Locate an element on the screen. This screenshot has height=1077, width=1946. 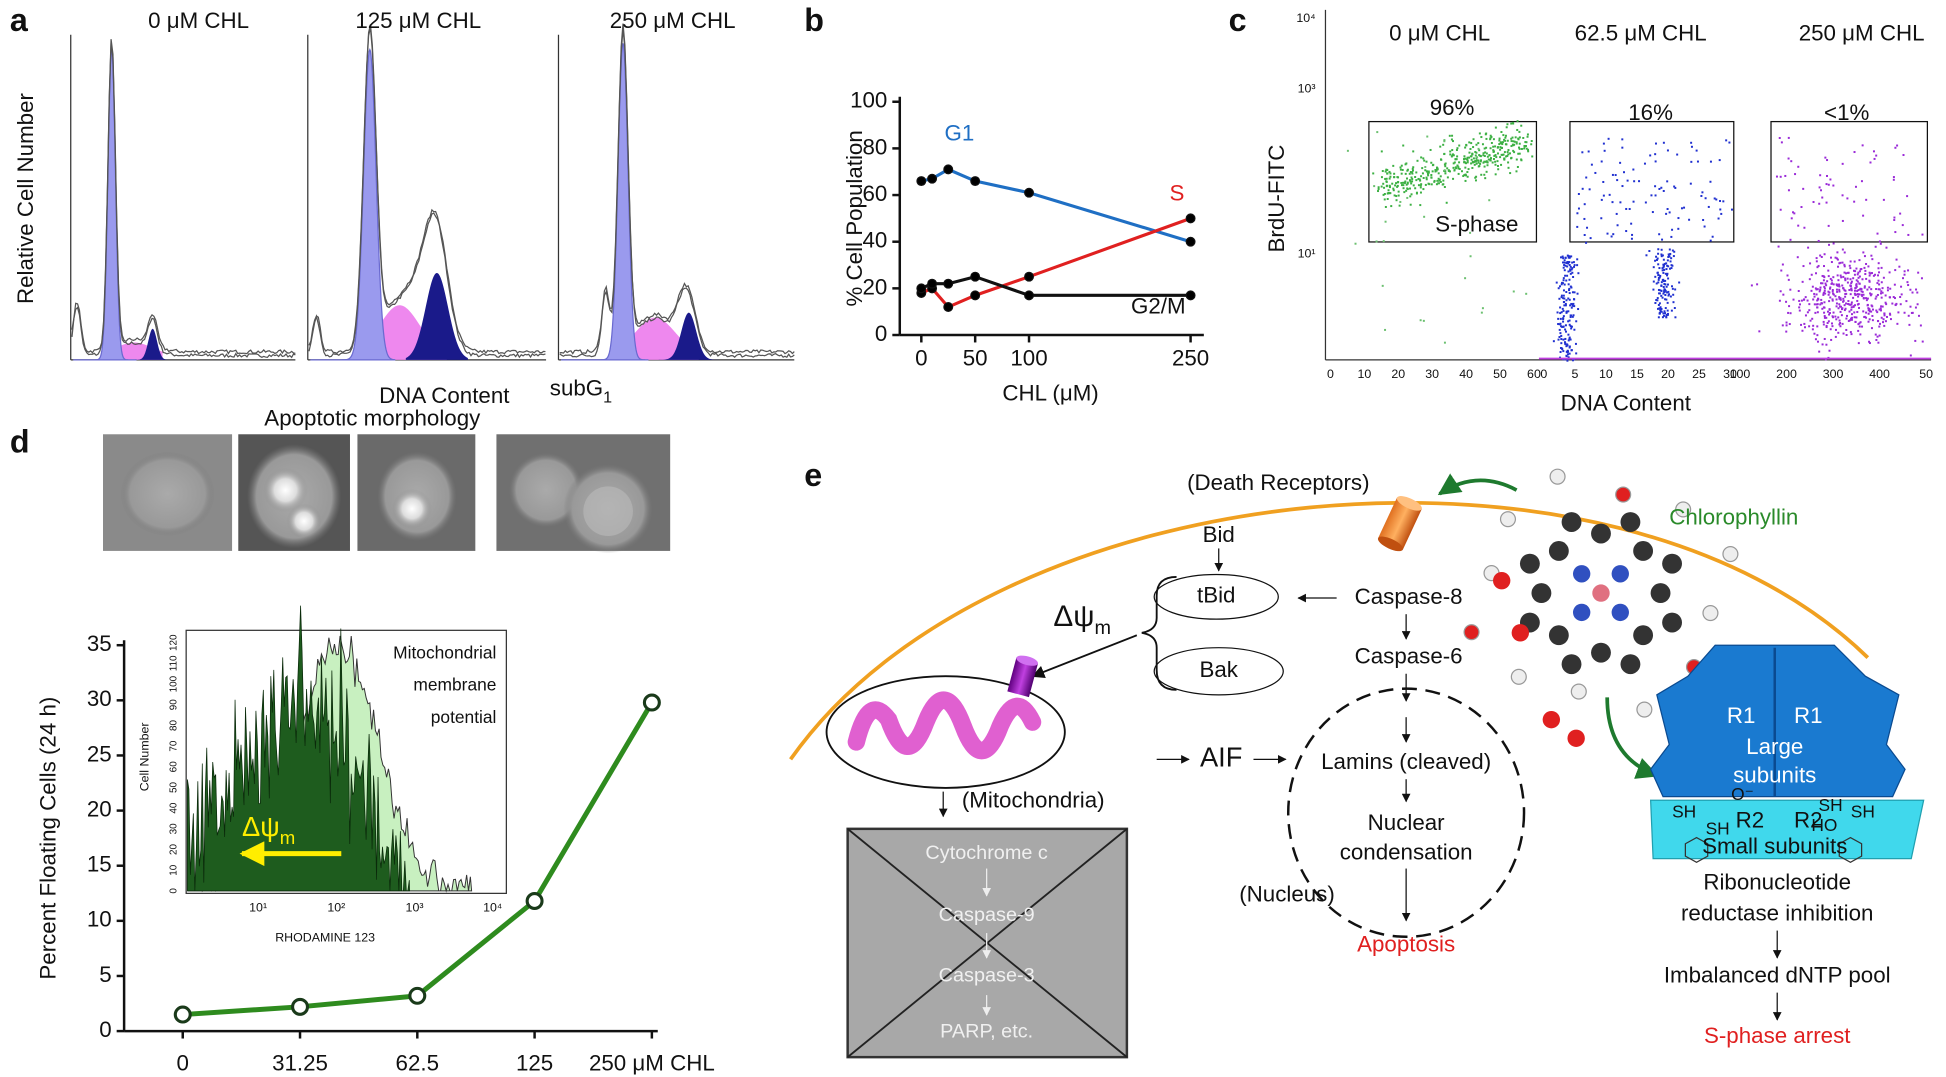
y-tick-label: 0 is located at coordinates (105, 1029).